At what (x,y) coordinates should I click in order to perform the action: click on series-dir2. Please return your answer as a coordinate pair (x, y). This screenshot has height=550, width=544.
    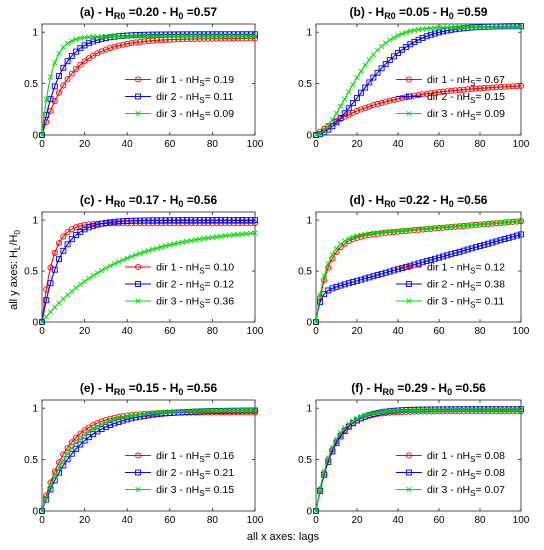
    Looking at the image, I should click on (418, 278).